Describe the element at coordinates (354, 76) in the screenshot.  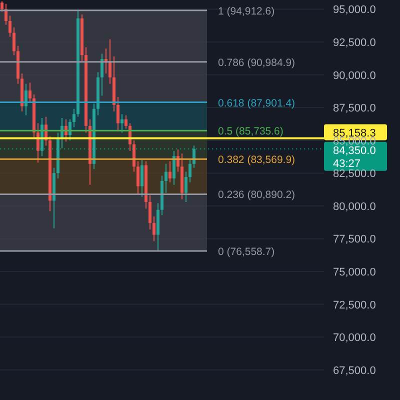
I see `y-tick-label: 90,000.0` at that location.